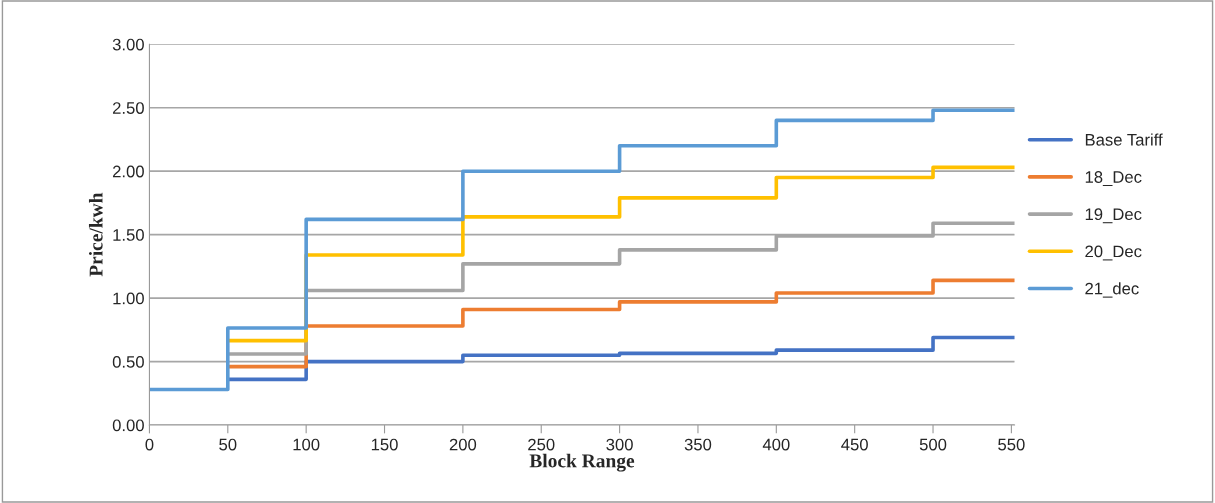  I want to click on x-tick-label: 300, so click(619, 444).